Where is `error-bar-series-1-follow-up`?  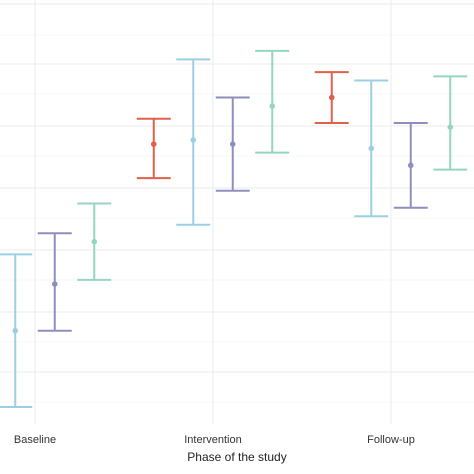
error-bar-series-1-follow-up is located at coordinates (371, 148).